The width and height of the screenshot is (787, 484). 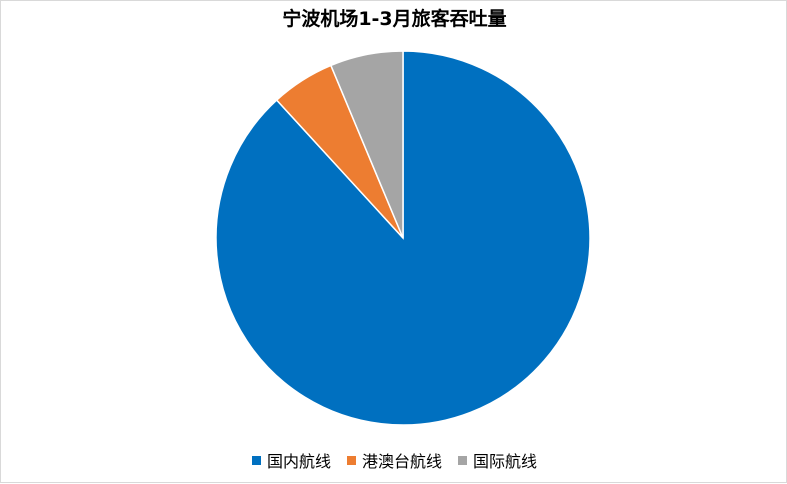 I want to click on legend: 国内航线 港澳台航线 国际航线, so click(x=394, y=460).